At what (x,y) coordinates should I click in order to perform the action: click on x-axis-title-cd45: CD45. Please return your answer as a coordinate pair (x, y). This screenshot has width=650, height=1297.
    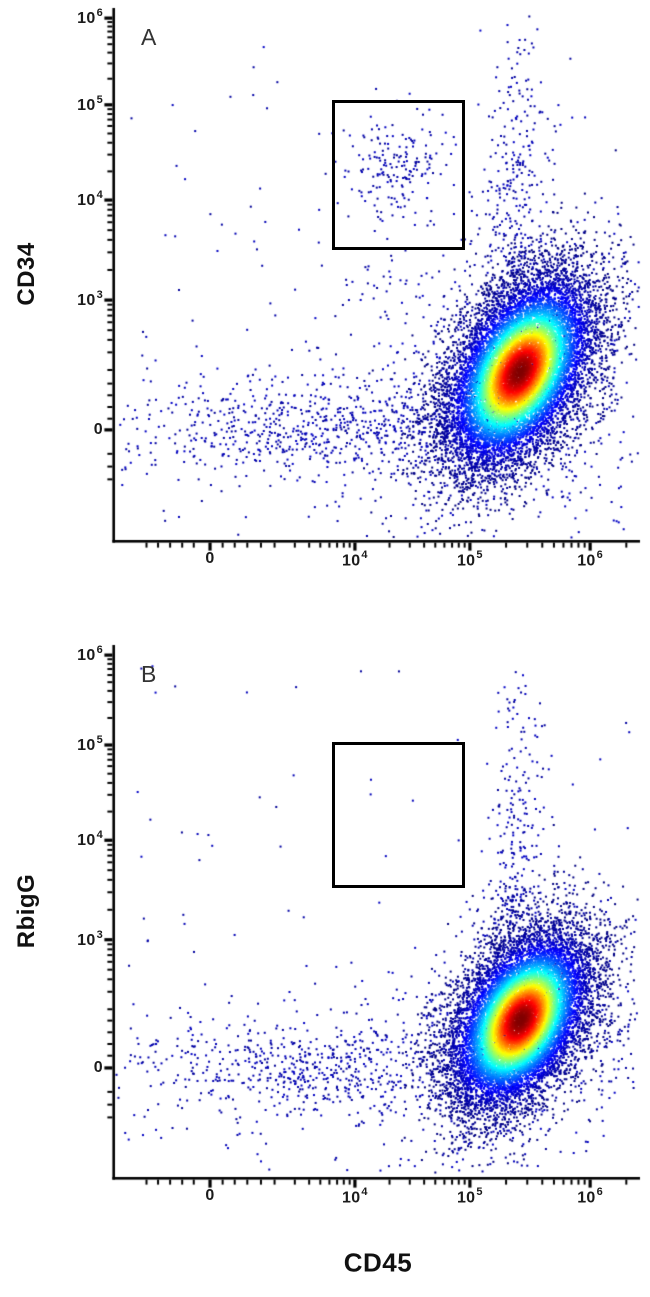
    Looking at the image, I should click on (378, 1262).